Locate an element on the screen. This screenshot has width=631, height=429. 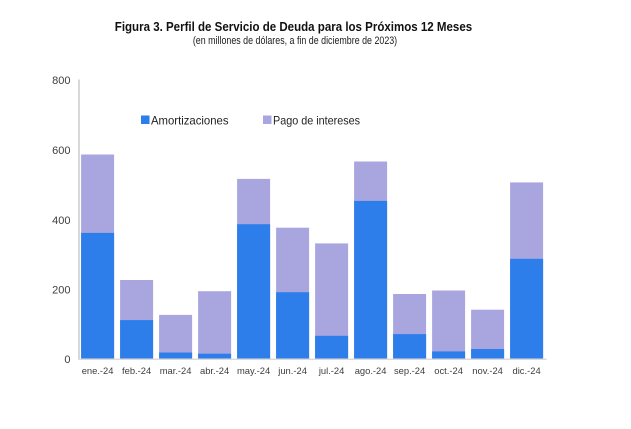
svg-text: jul.-24 is located at coordinates (331, 370).